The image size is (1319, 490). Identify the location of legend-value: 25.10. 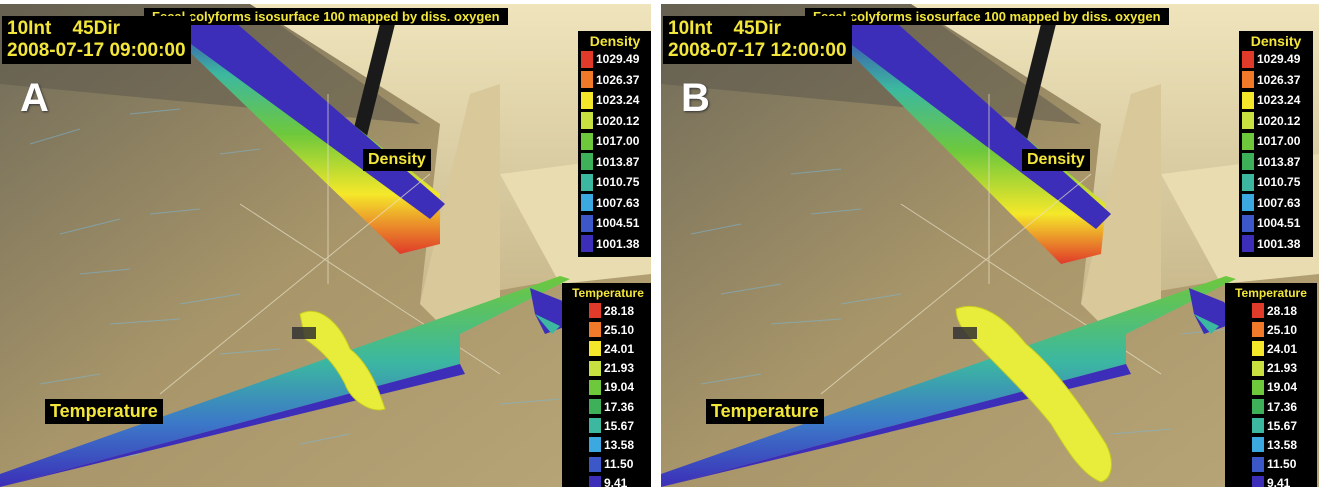
(619, 329).